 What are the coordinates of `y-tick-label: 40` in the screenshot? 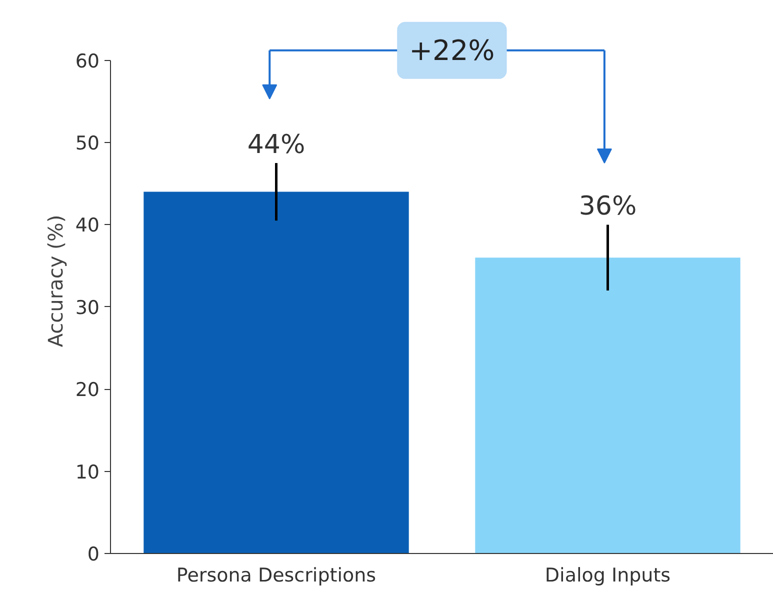 It's located at (87, 225).